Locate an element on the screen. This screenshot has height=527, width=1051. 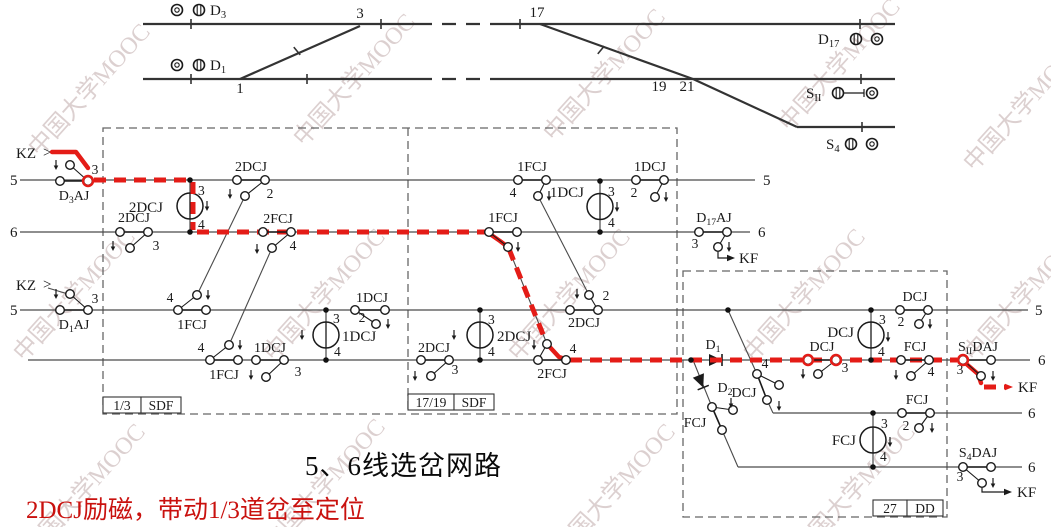
circuit-wire is located at coordinates (58, 291).